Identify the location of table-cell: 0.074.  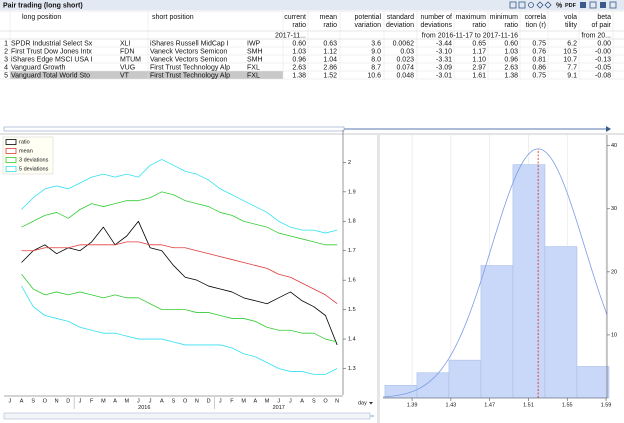
(405, 67).